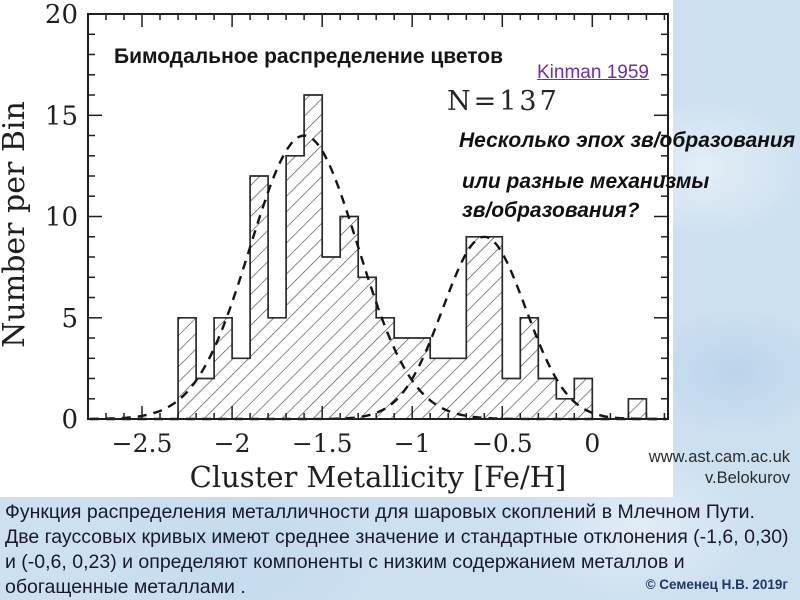 Image resolution: width=800 pixels, height=600 pixels. I want to click on n-count-label: N=137, so click(503, 101).